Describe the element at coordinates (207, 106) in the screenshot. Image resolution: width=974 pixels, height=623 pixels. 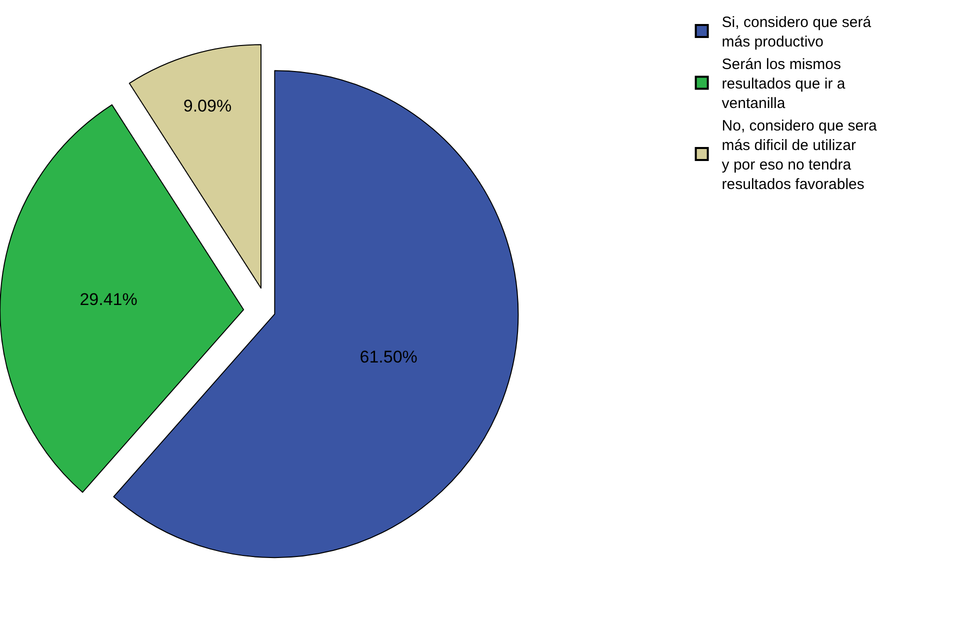
I see `data-label: 9.09%` at that location.